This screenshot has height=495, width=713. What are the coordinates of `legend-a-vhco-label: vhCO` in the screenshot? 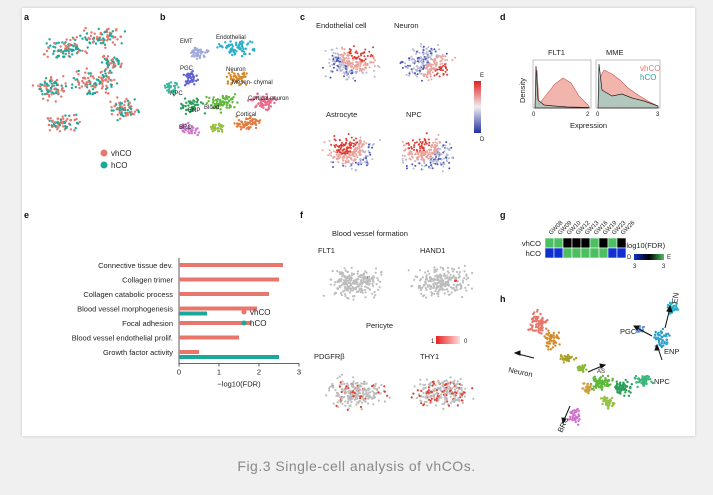 It's located at (121, 153).